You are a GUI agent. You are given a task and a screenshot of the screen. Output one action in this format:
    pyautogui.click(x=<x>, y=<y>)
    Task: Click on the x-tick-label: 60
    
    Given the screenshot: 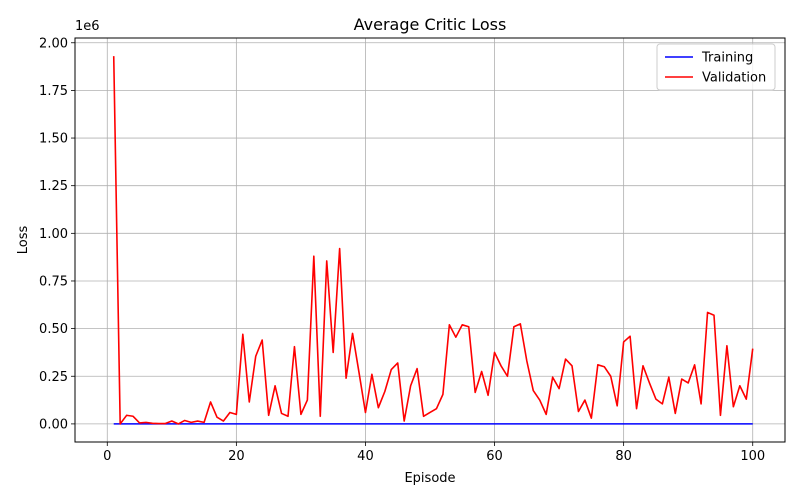 What is the action you would take?
    pyautogui.click(x=494, y=456)
    